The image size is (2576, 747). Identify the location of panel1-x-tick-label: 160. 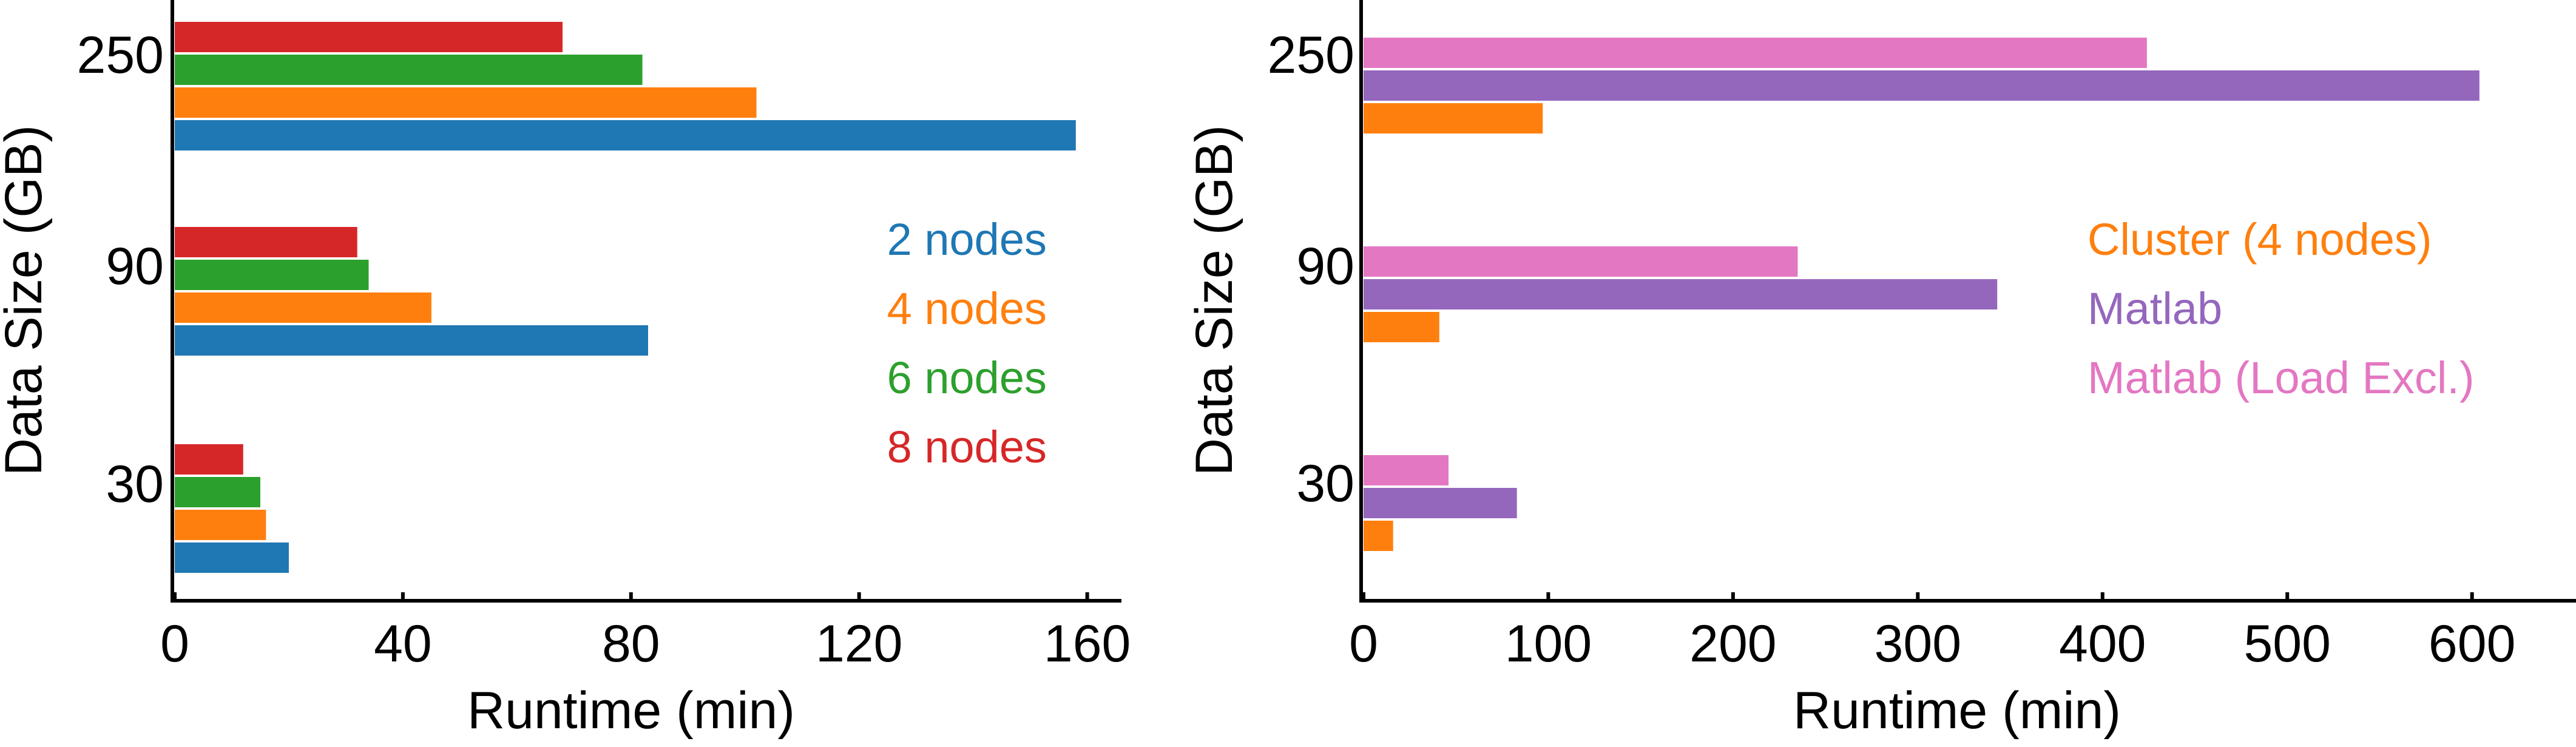
(1087, 644).